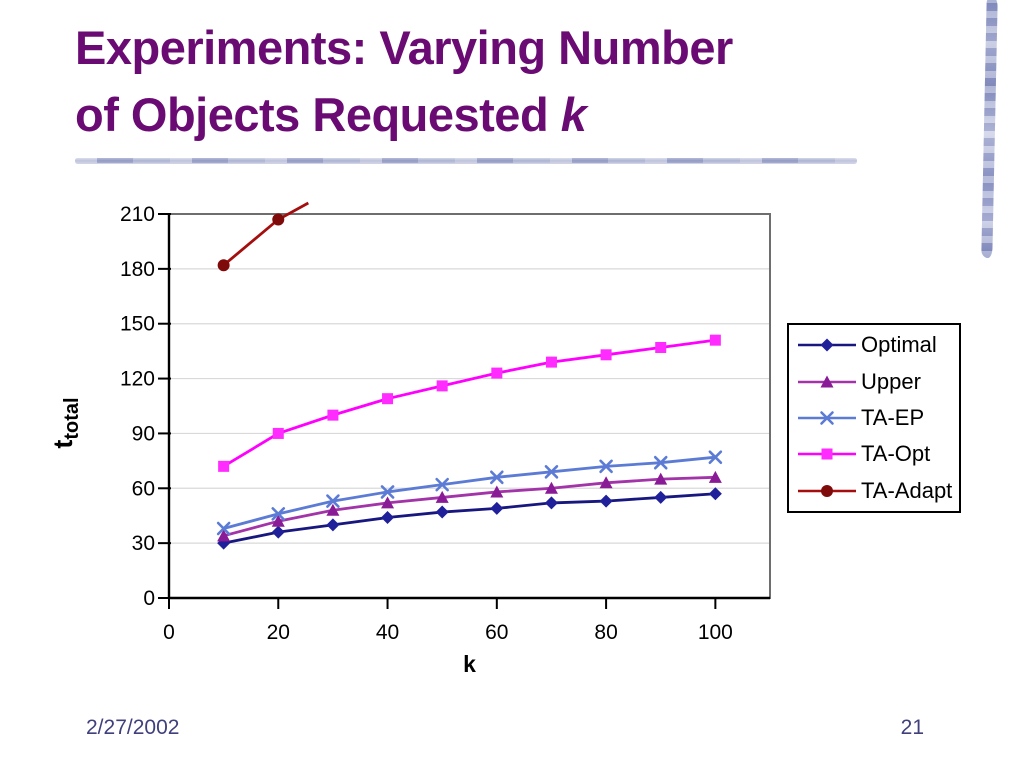 This screenshot has height=768, width=1024. Describe the element at coordinates (404, 47) in the screenshot. I see `slide-title-line1: Experiments: Varying Number` at that location.